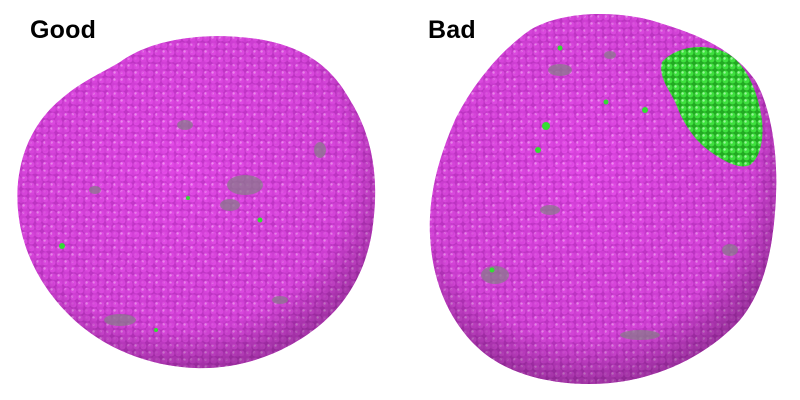 This screenshot has width=800, height=400. Describe the element at coordinates (63, 30) in the screenshot. I see `good-label: Good` at that location.